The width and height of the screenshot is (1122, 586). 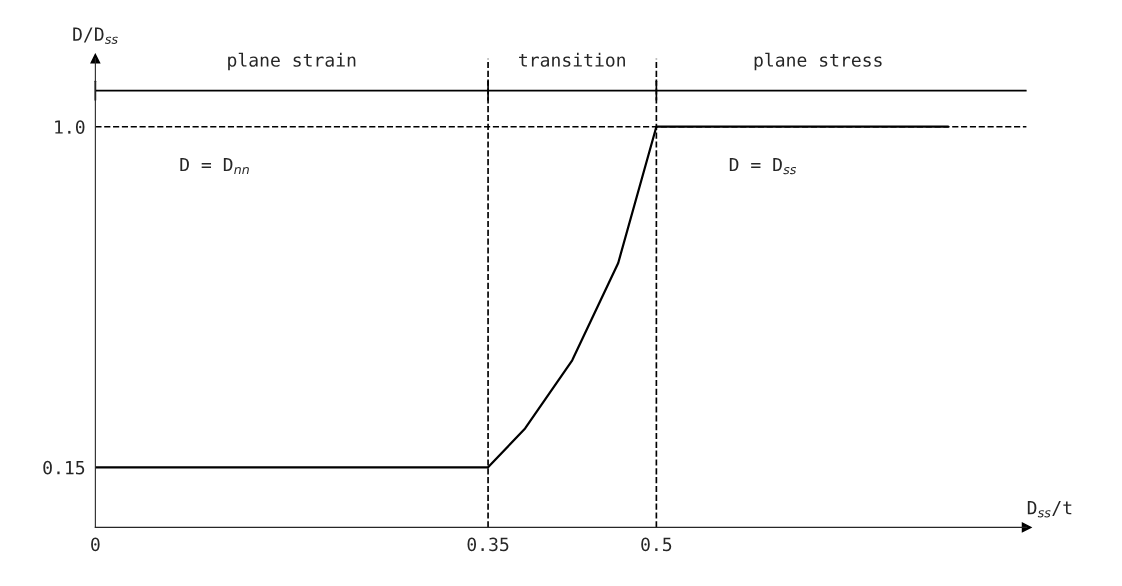 What do you see at coordinates (572, 59) in the screenshot?
I see `annotation: transition` at bounding box center [572, 59].